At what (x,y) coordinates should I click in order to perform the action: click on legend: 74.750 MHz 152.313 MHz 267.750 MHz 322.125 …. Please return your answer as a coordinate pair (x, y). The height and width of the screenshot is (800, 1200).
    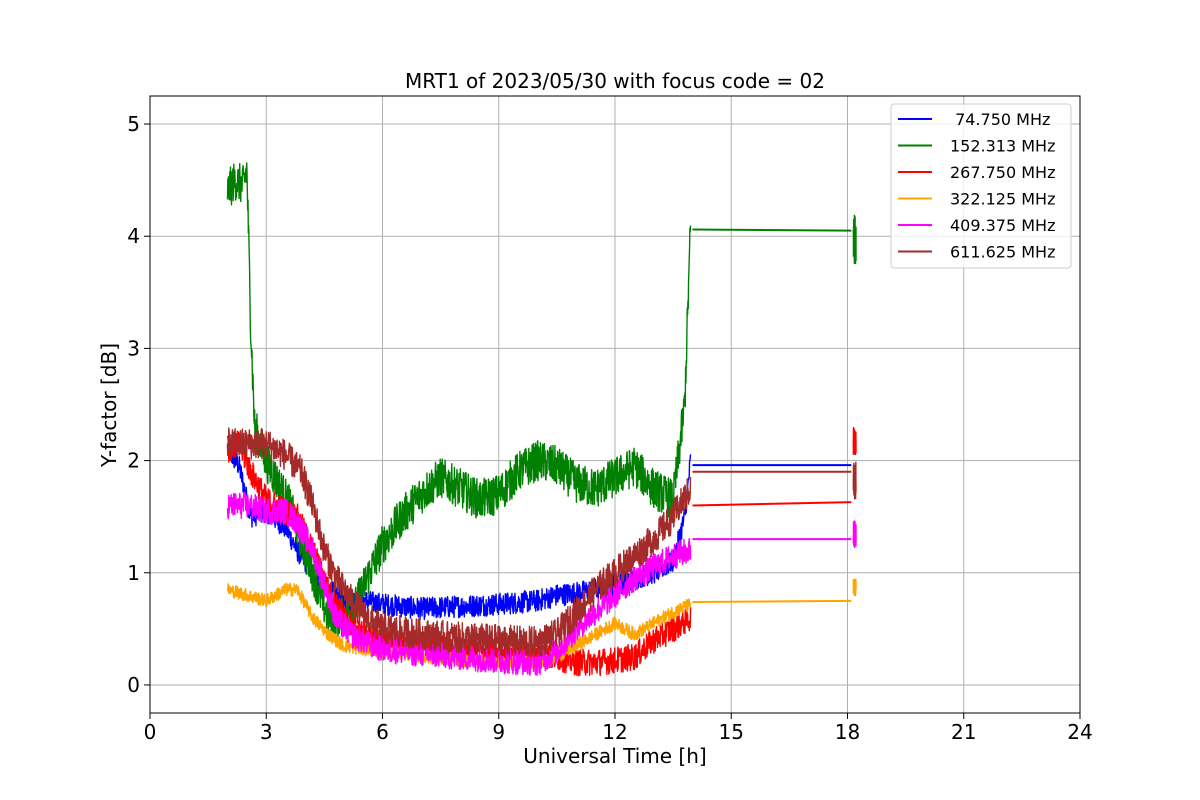
    Looking at the image, I should click on (981, 186).